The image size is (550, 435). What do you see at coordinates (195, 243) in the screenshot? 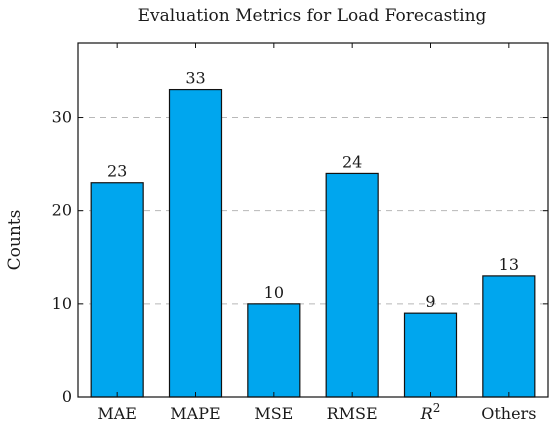
I see `bar-mape` at bounding box center [195, 243].